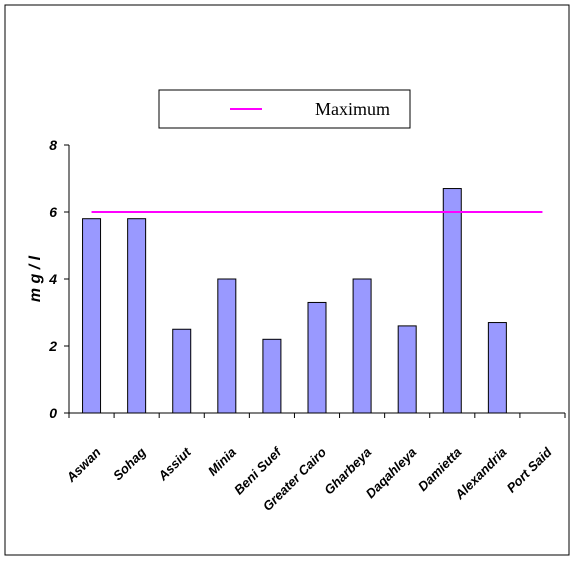  Describe the element at coordinates (317, 415) in the screenshot. I see `x-ticks` at that location.